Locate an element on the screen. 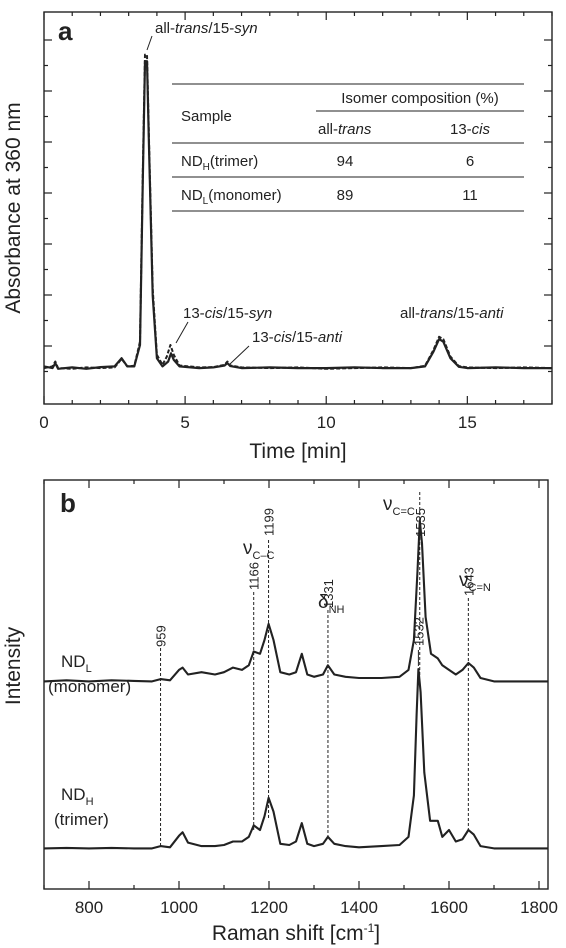 This screenshot has width=566, height=948. table-row-2-13-cis: 11 is located at coordinates (470, 195).